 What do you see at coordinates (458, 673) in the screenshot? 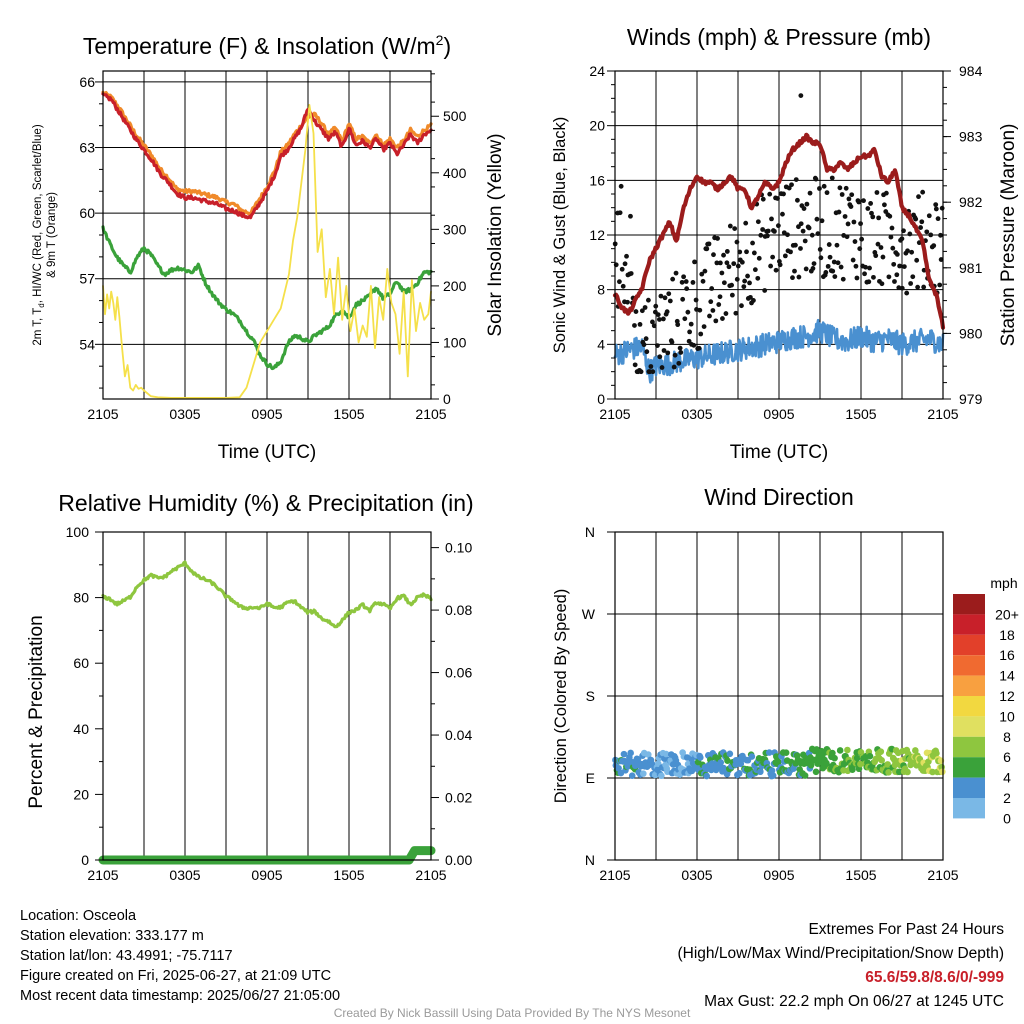
I see `y2-tick-label: 0.06` at bounding box center [458, 673].